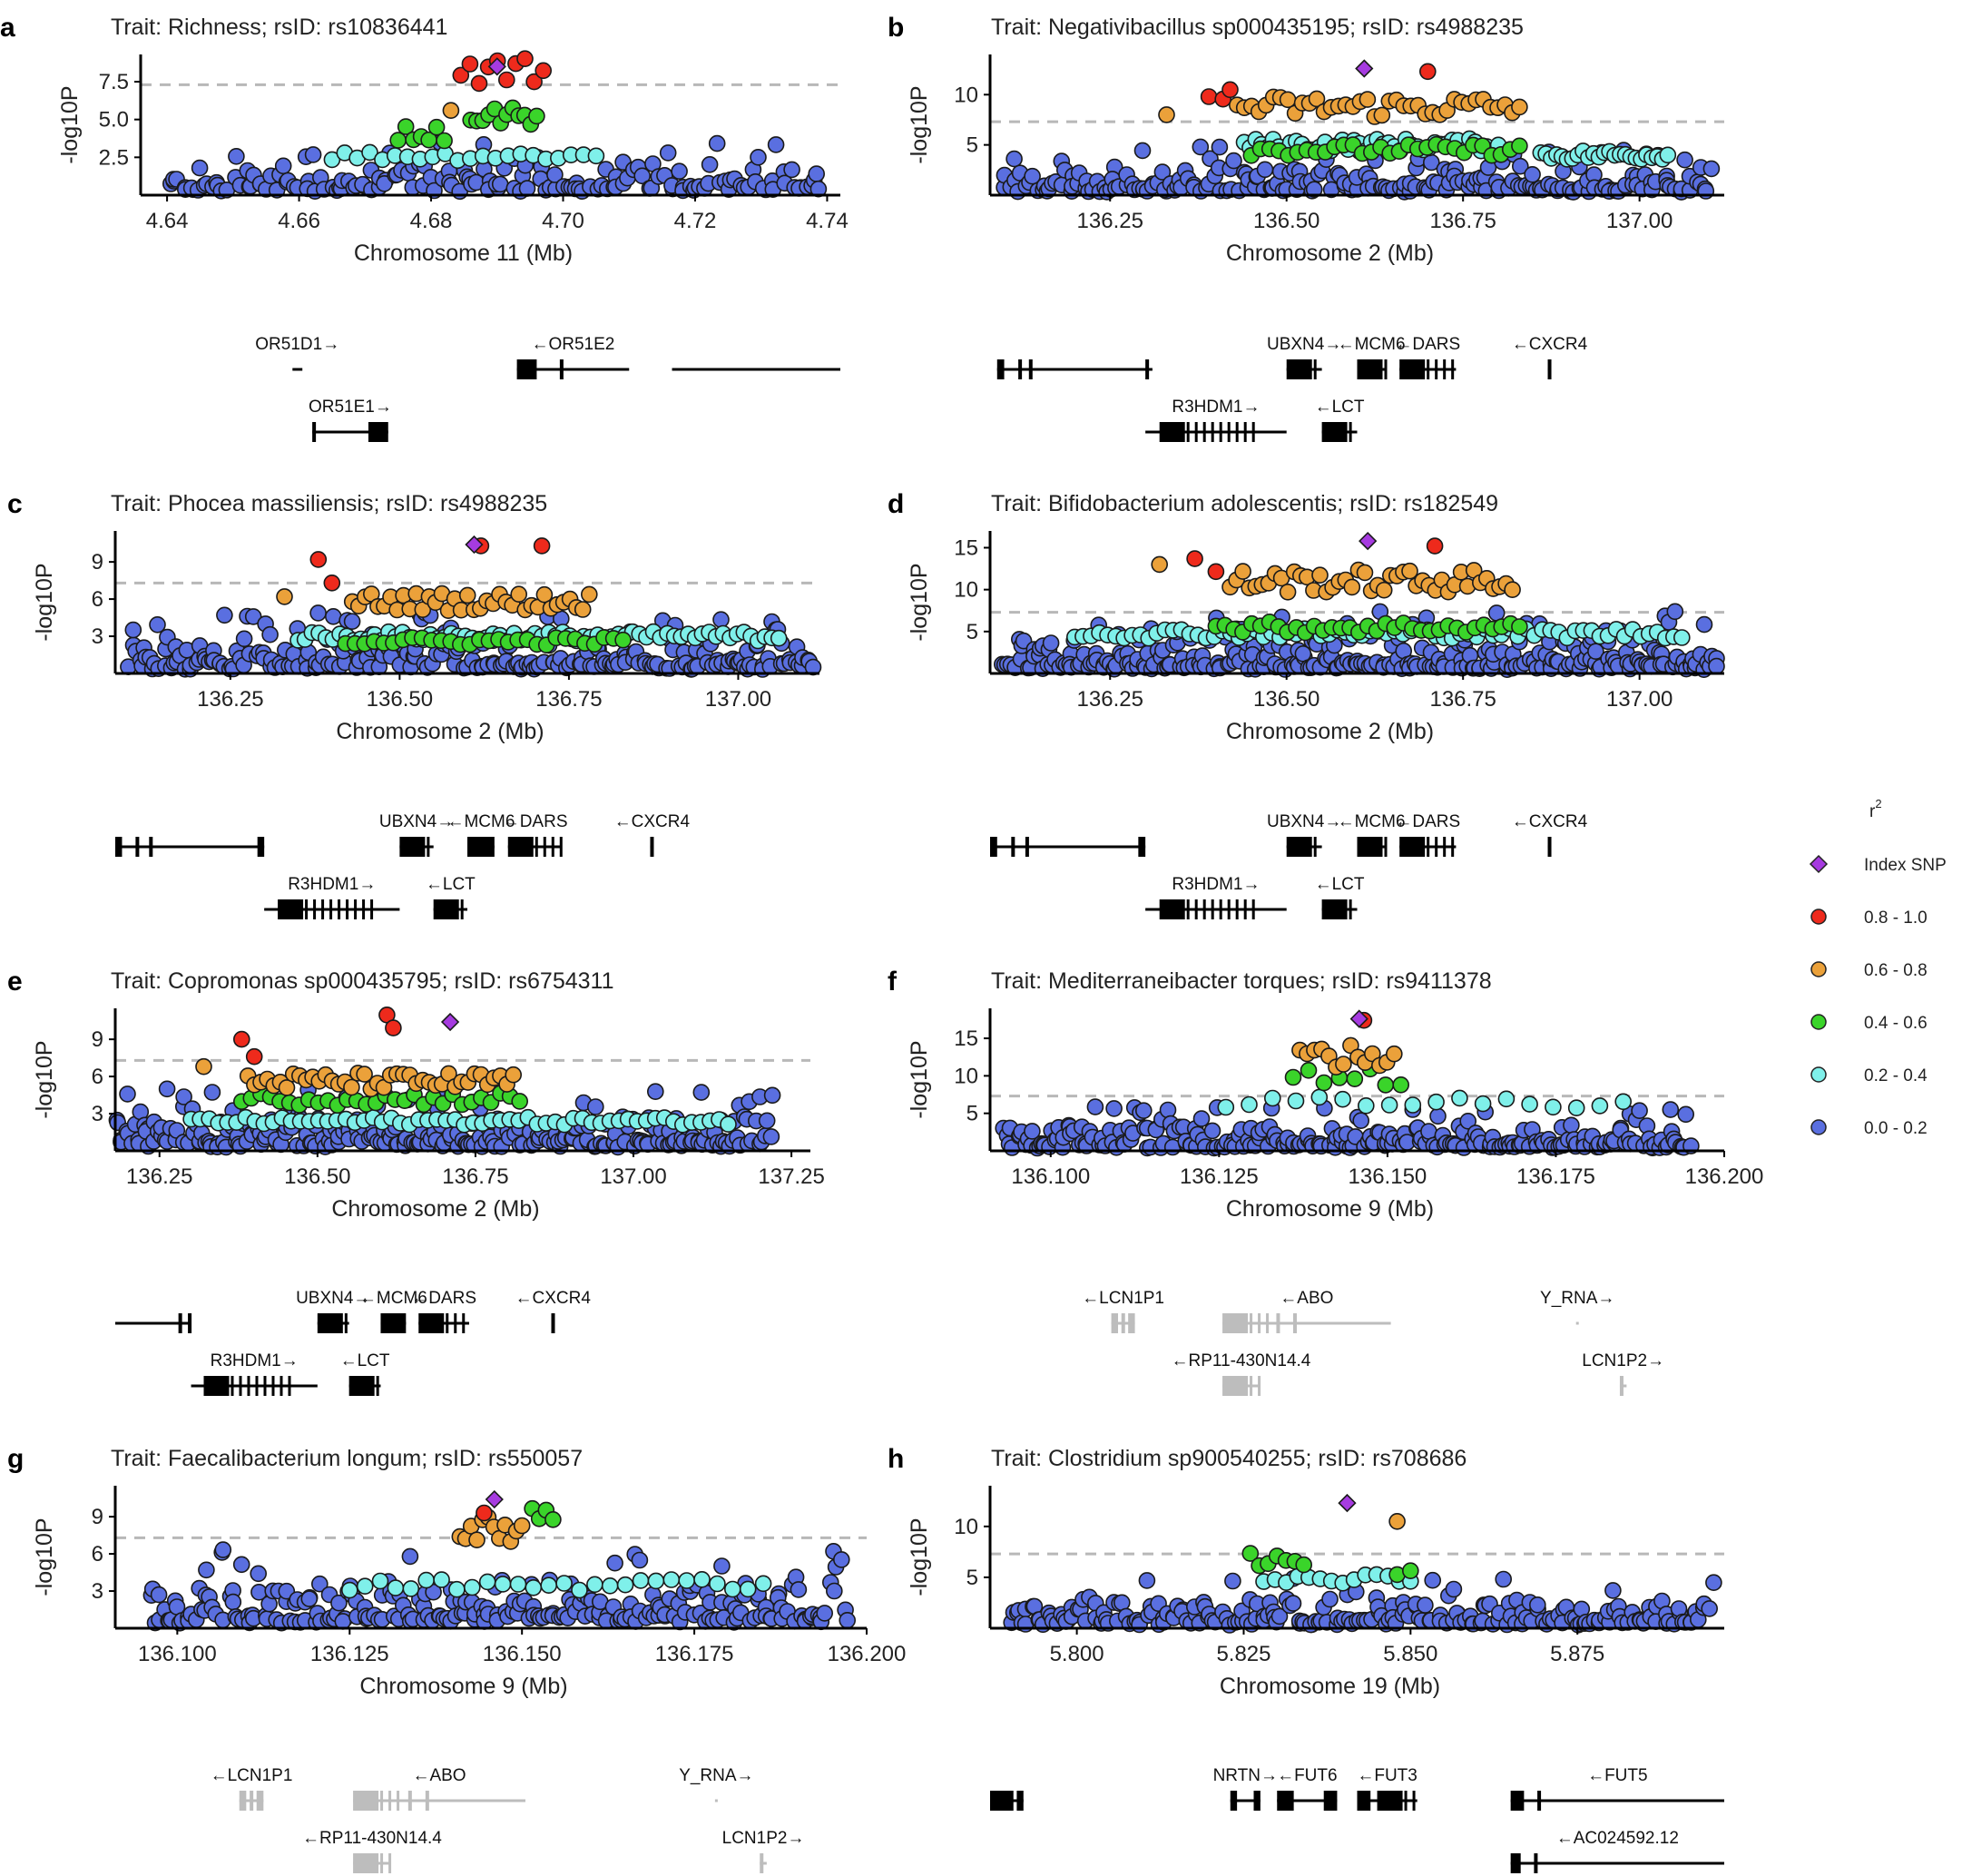 The width and height of the screenshot is (1962, 1876). I want to click on y-tick-label: 15, so click(966, 1038).